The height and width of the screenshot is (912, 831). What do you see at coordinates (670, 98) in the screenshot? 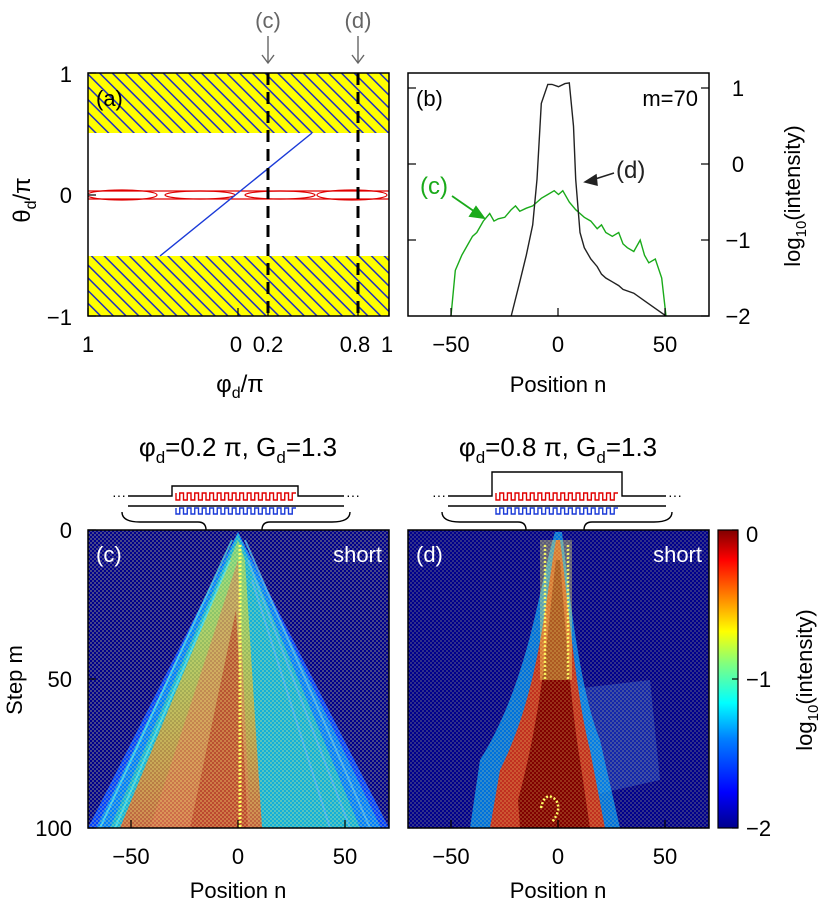
I see `panel-b-step: m=70` at bounding box center [670, 98].